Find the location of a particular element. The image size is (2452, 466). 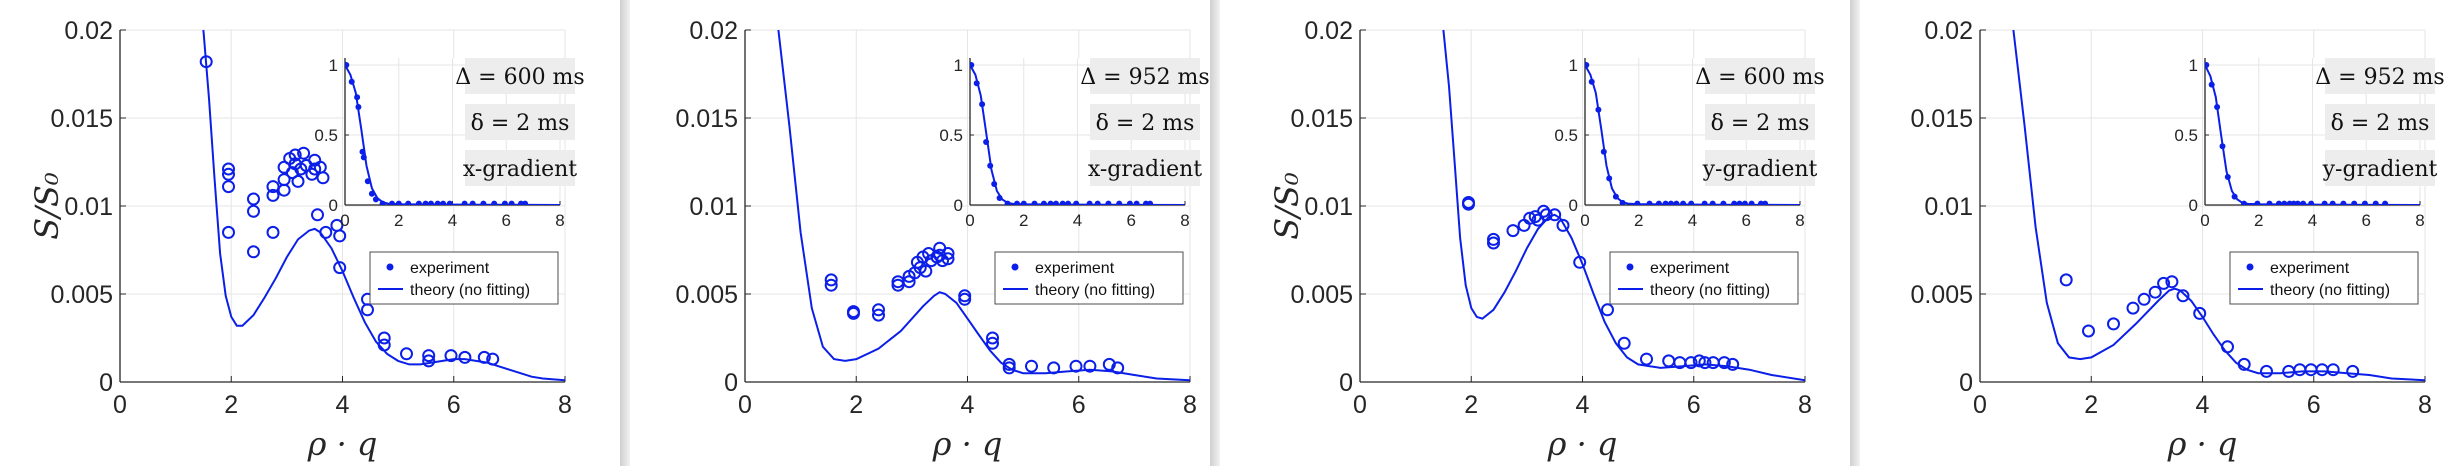

parameter-annotation: Δ = 952 ms δ = 2 ms x-gradient is located at coordinates (1145, 122).